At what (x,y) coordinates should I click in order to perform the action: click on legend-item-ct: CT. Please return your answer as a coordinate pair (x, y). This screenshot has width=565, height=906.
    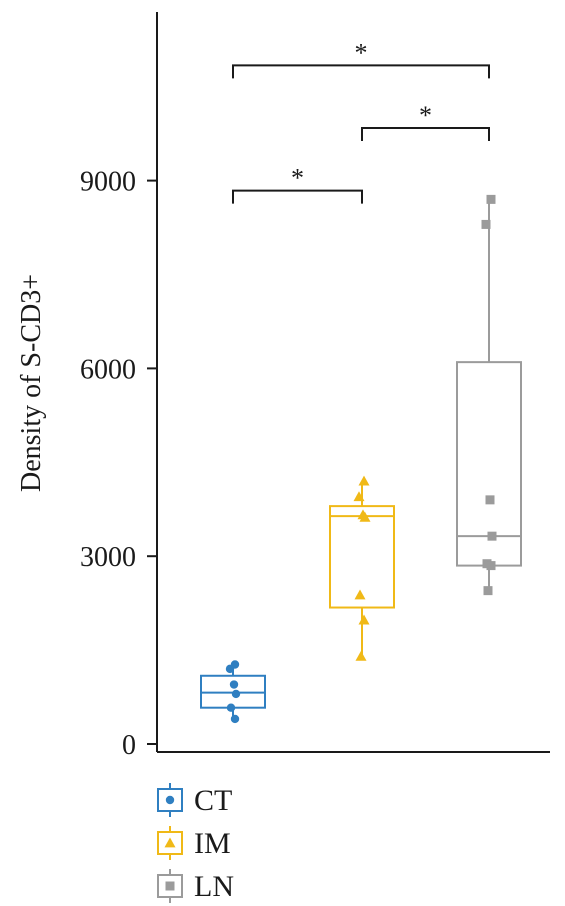
    Looking at the image, I should click on (194, 800).